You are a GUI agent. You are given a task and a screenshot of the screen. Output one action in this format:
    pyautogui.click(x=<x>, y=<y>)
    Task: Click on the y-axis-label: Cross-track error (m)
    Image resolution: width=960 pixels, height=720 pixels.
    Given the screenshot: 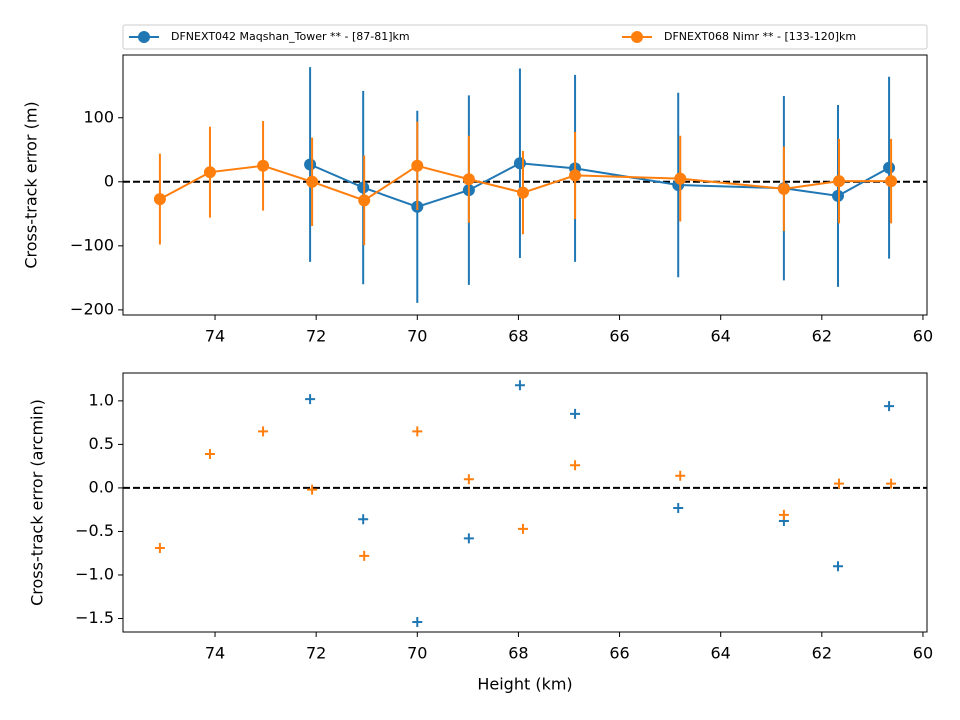 What is the action you would take?
    pyautogui.click(x=31, y=184)
    